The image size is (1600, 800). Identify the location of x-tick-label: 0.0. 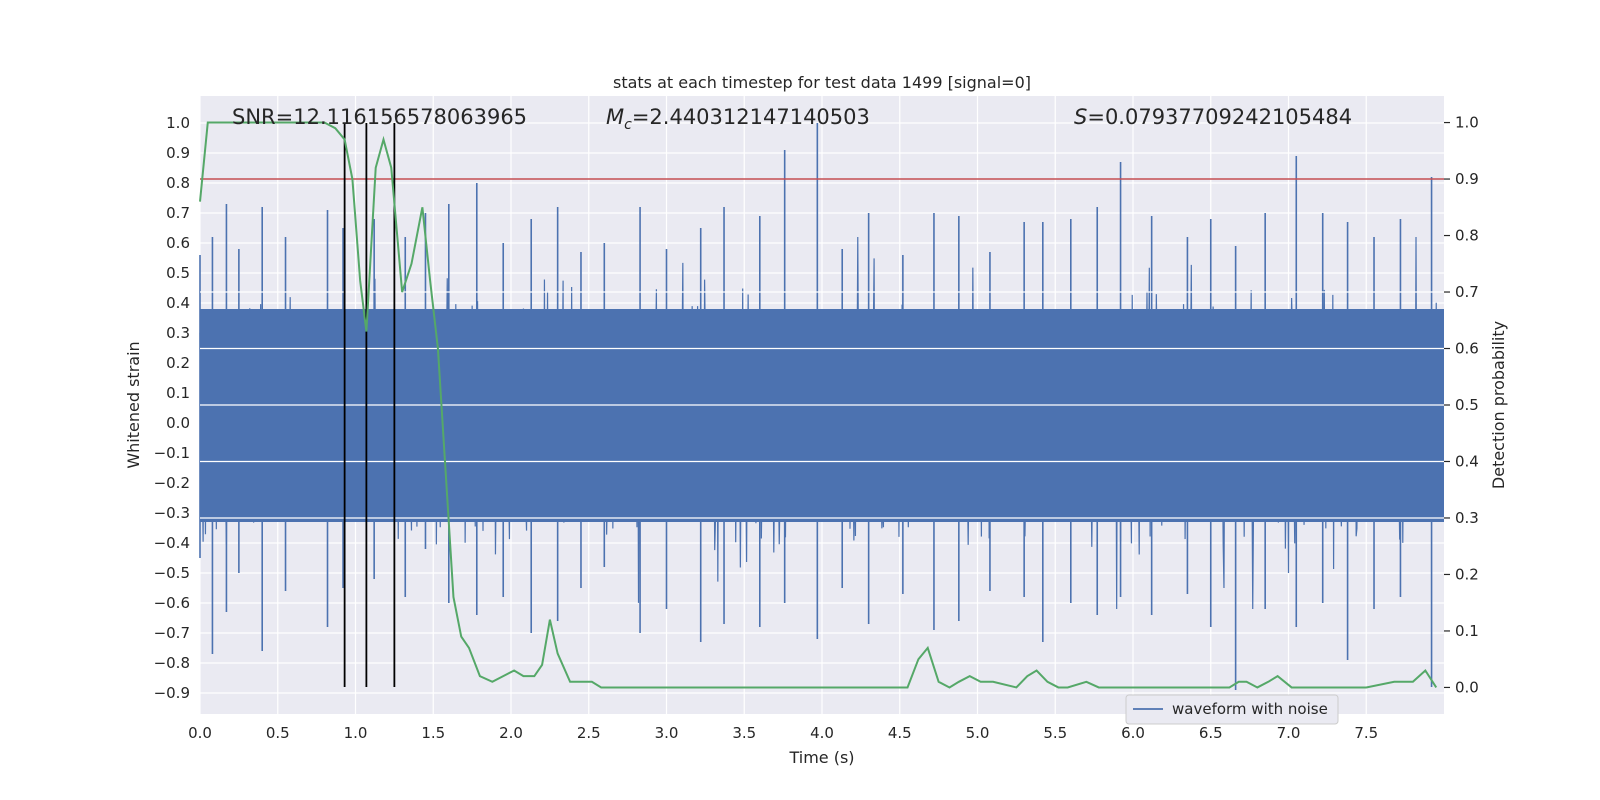
(200, 733).